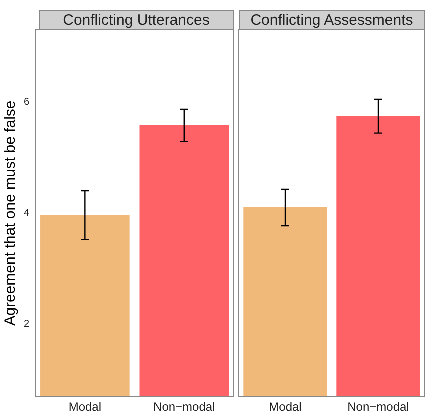 The width and height of the screenshot is (427, 415). Describe the element at coordinates (136, 20) in the screenshot. I see `chart-title: Conflicting Utterances` at that location.